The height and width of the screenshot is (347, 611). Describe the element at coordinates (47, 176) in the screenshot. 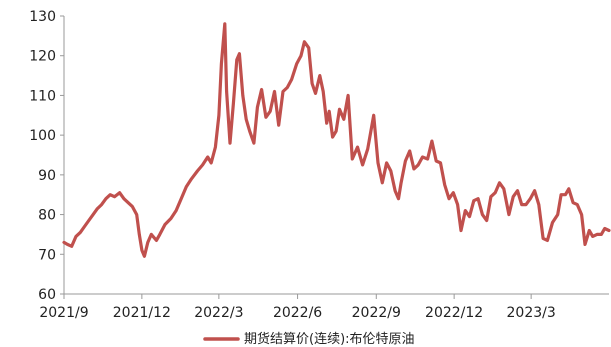

I see `y-tick-label: 90` at that location.